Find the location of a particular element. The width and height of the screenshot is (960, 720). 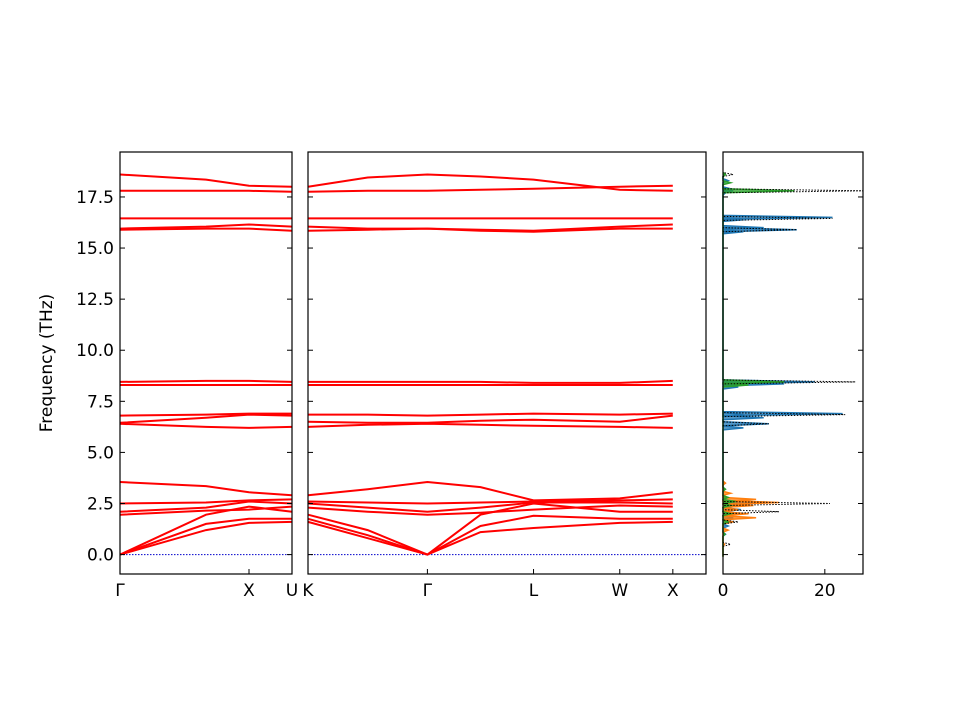

dos-x-tick-label: 20 is located at coordinates (825, 591).